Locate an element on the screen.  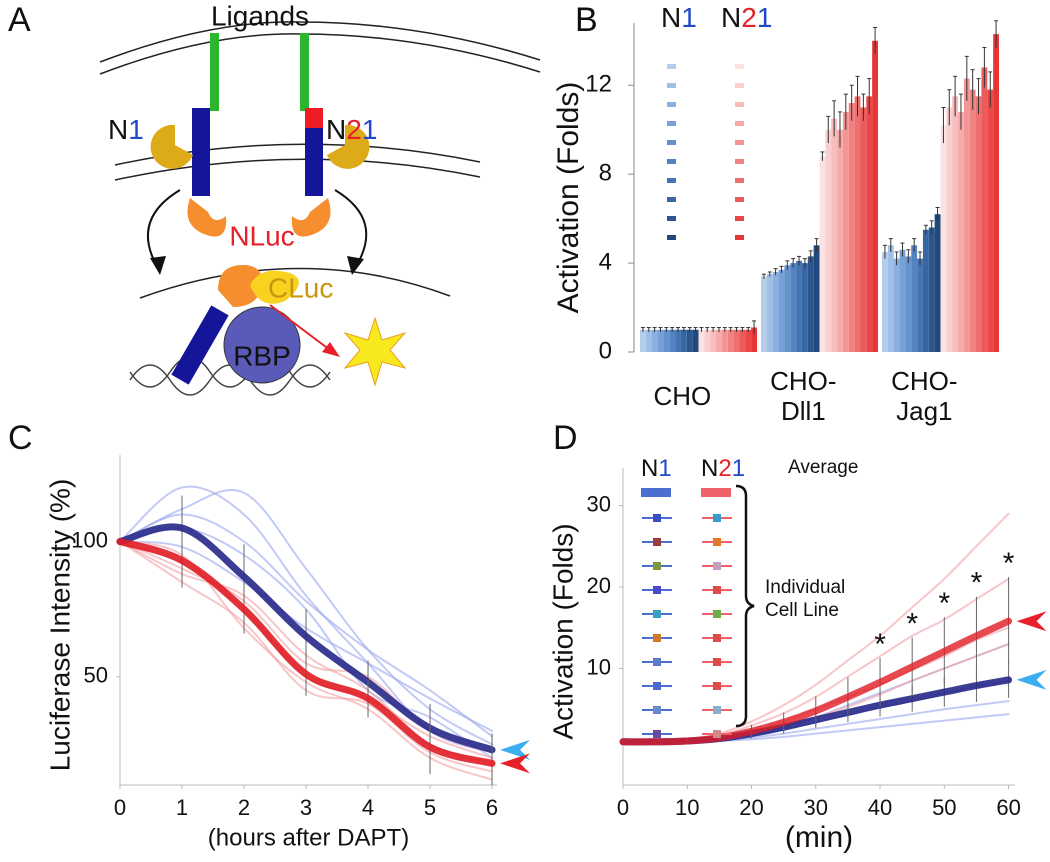
x-tick-label: 20 is located at coordinates (751, 807).